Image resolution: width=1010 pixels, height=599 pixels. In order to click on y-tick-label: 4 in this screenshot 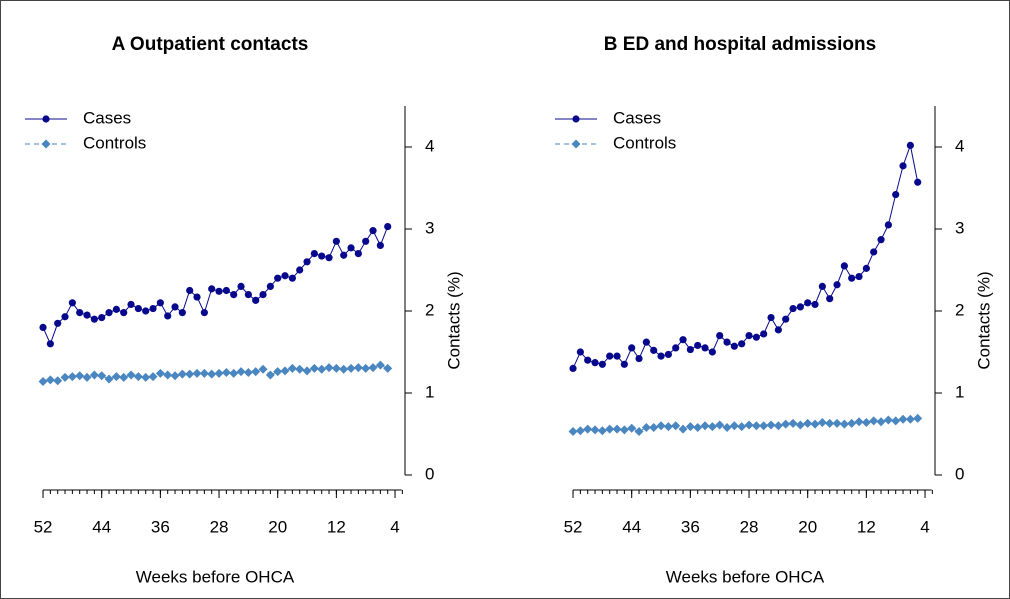, I will do `click(429, 145)`.